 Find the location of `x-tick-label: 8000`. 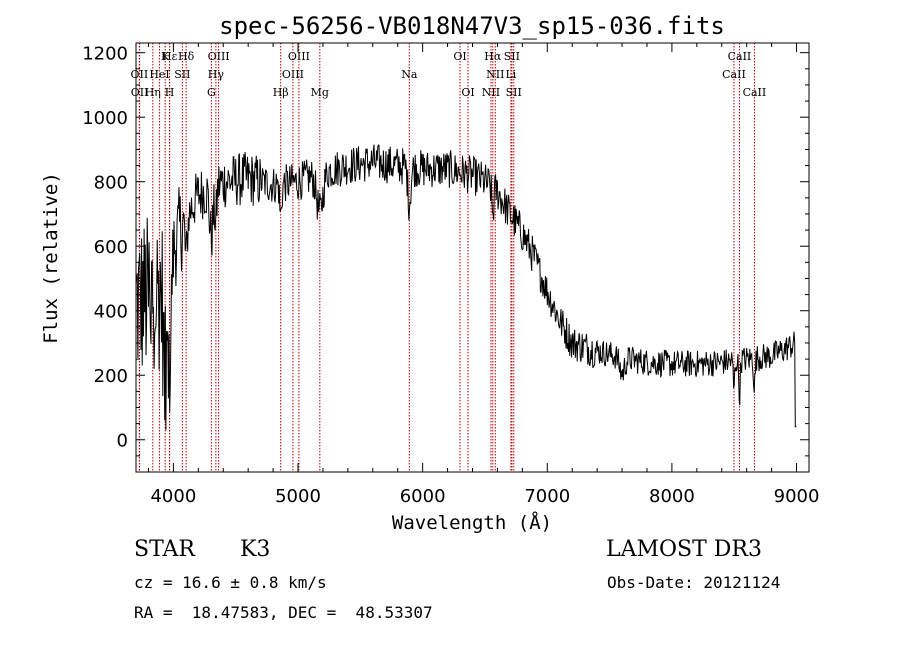

x-tick-label: 8000 is located at coordinates (672, 496).